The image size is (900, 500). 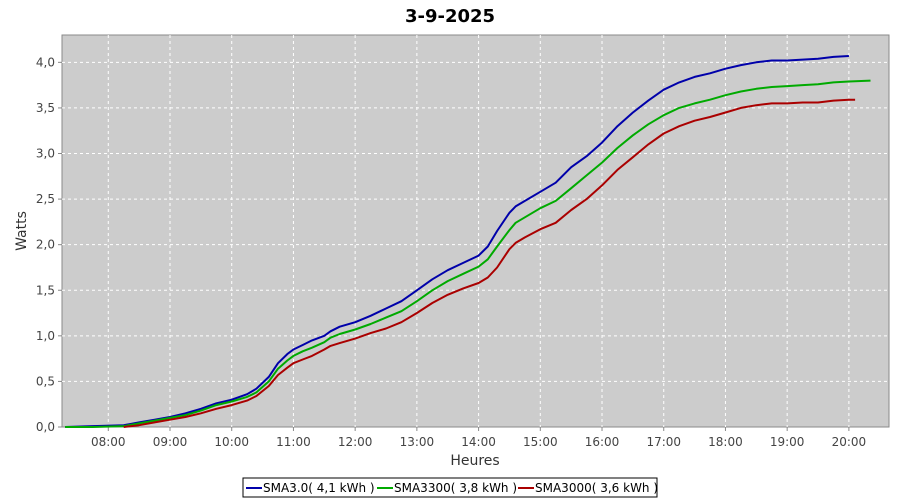 What do you see at coordinates (45, 336) in the screenshot?
I see `y-tick-label: 1,0` at bounding box center [45, 336].